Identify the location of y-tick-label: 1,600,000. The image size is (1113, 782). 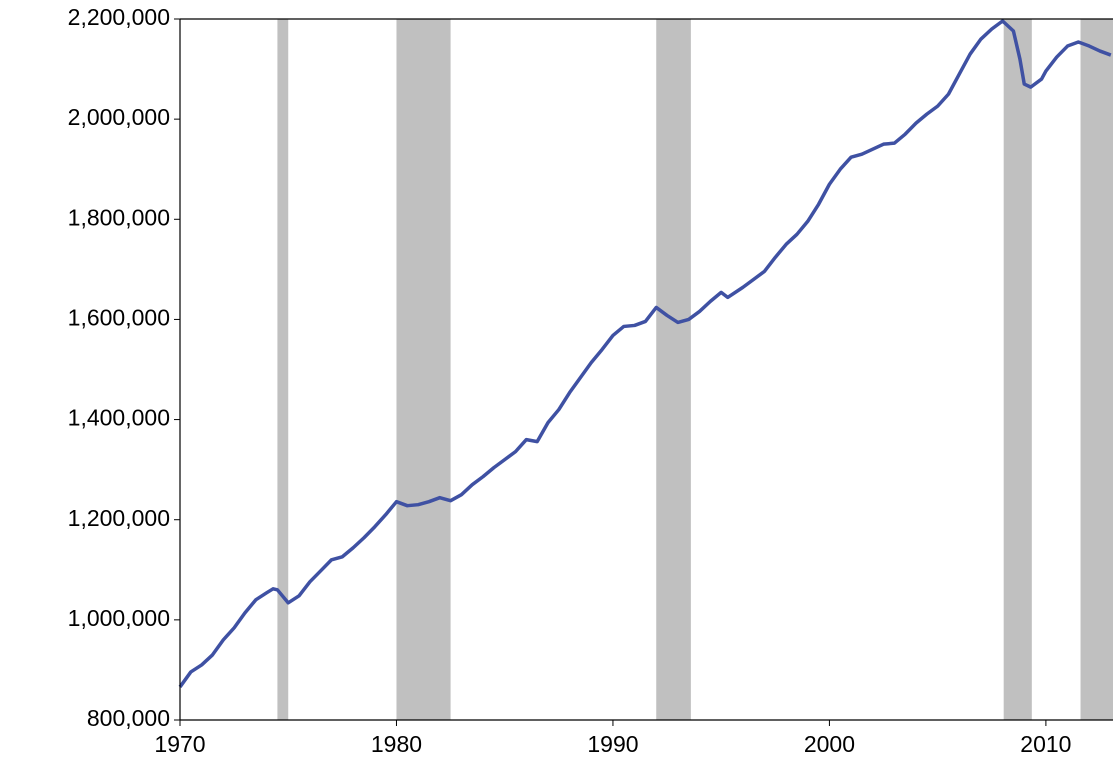
(119, 318).